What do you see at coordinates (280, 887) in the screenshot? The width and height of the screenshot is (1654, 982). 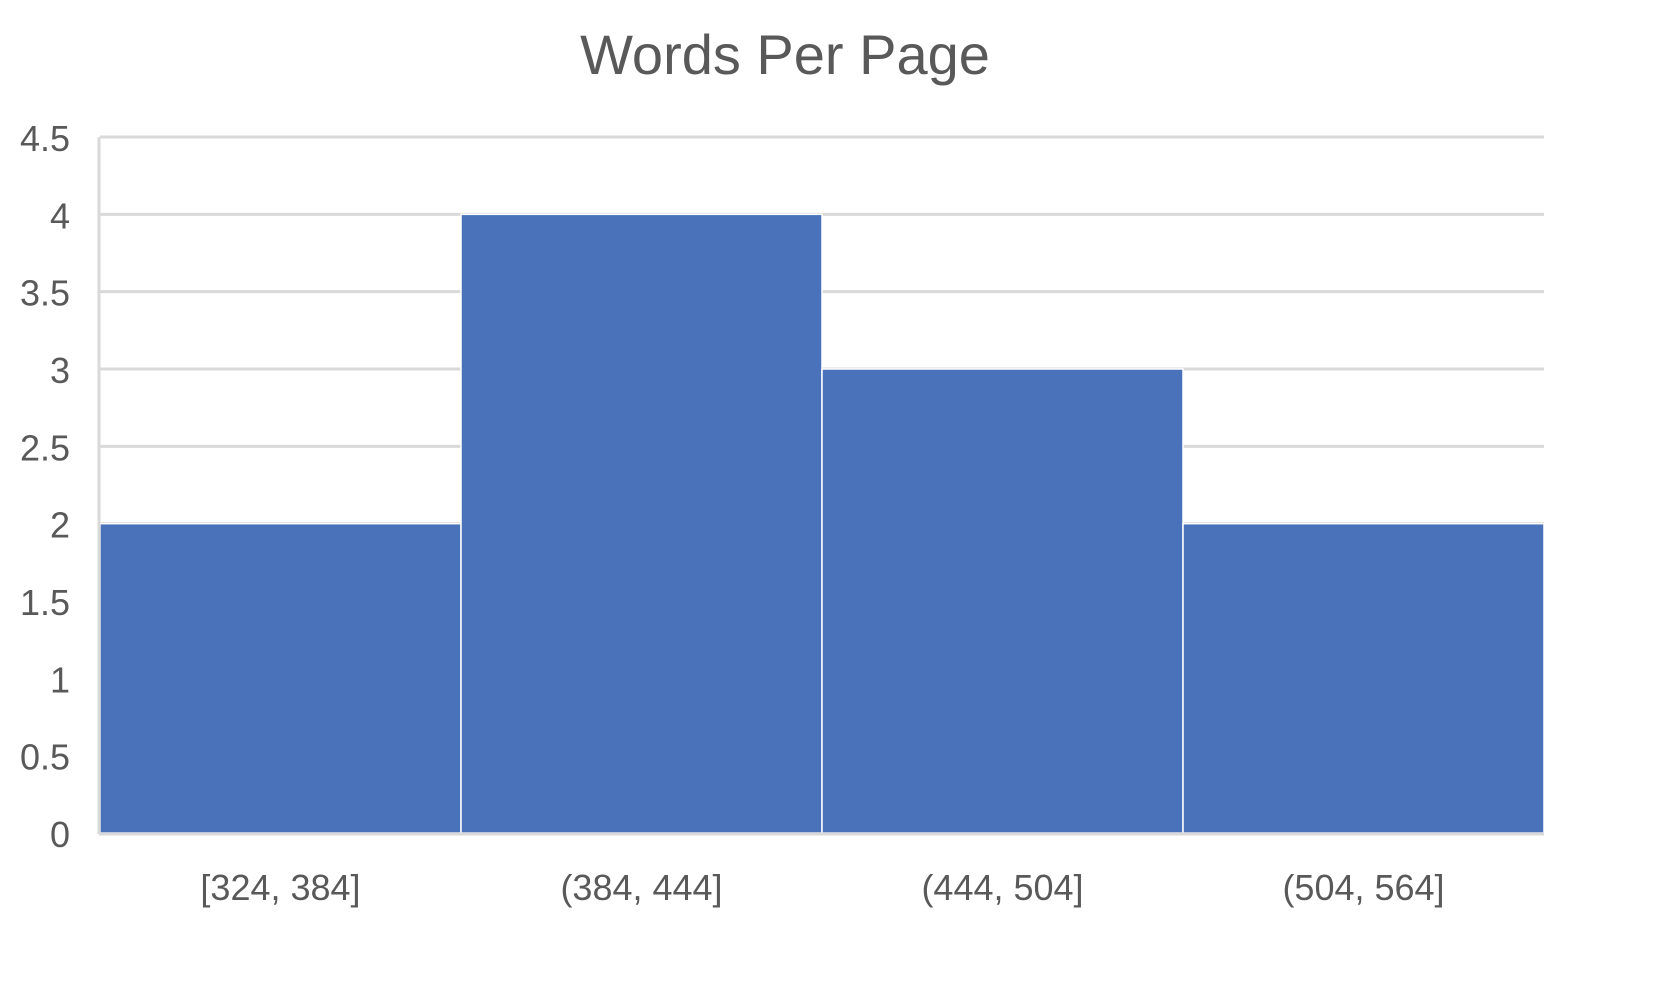 I see `x-tick-label: [324, 384]` at bounding box center [280, 887].